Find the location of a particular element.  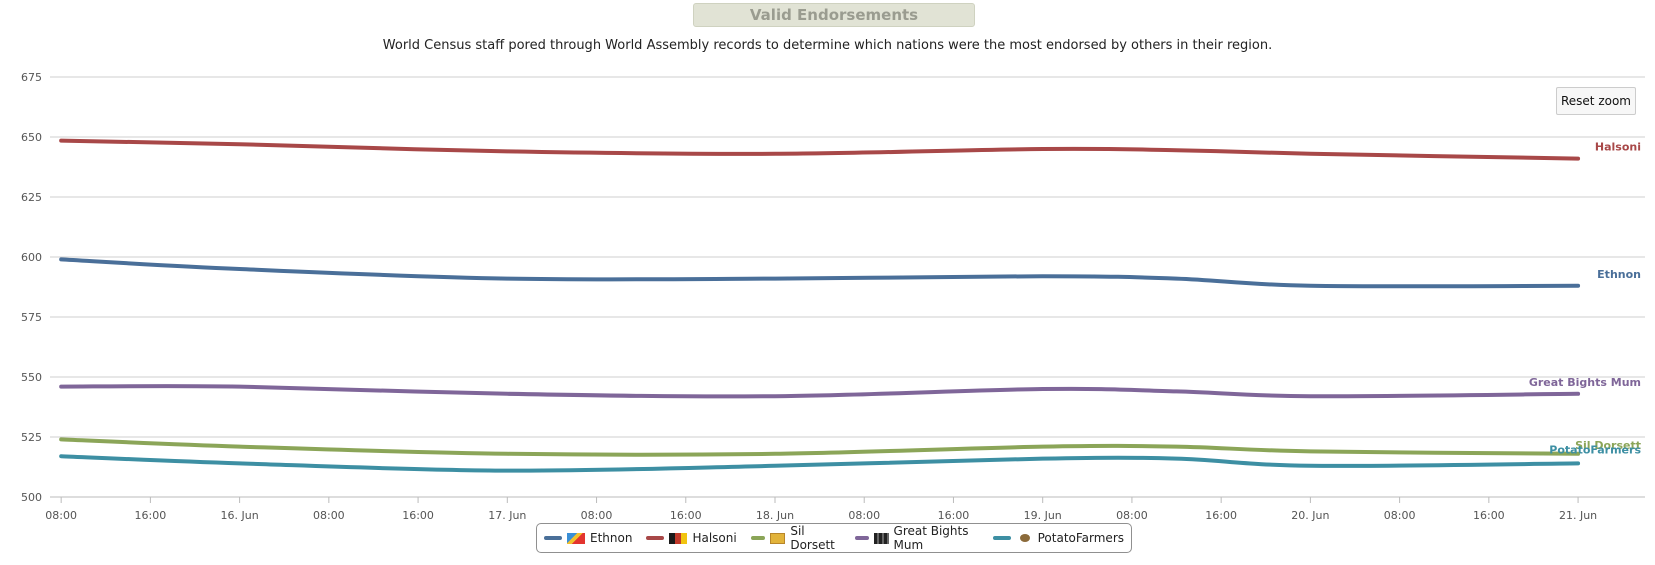

legend-item-sil-dorsett: Sil Dorsett is located at coordinates (796, 538).